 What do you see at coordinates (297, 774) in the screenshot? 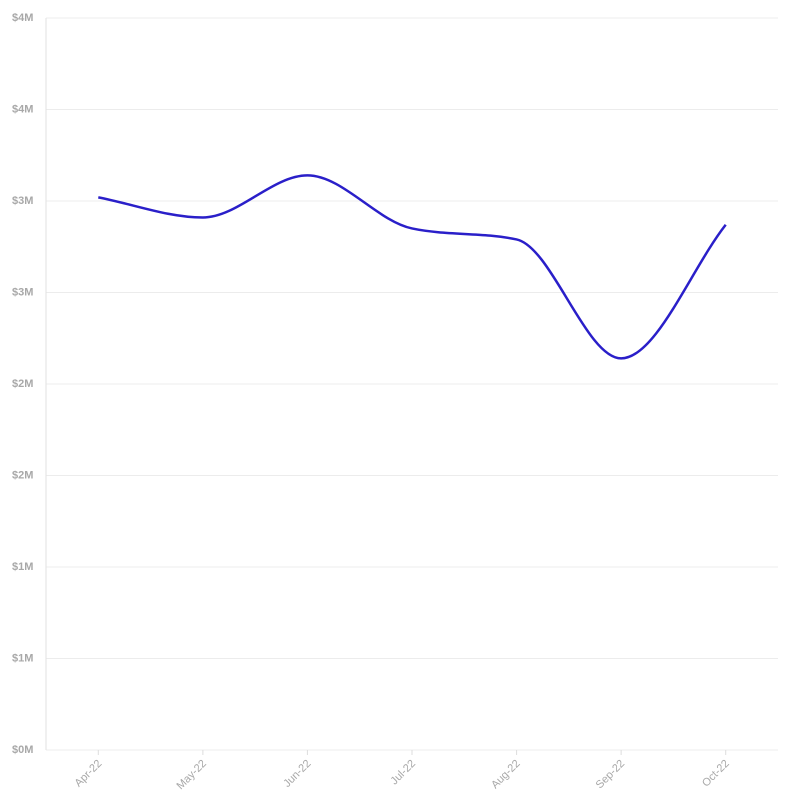
I see `x-tick-label: Jun-22` at bounding box center [297, 774].